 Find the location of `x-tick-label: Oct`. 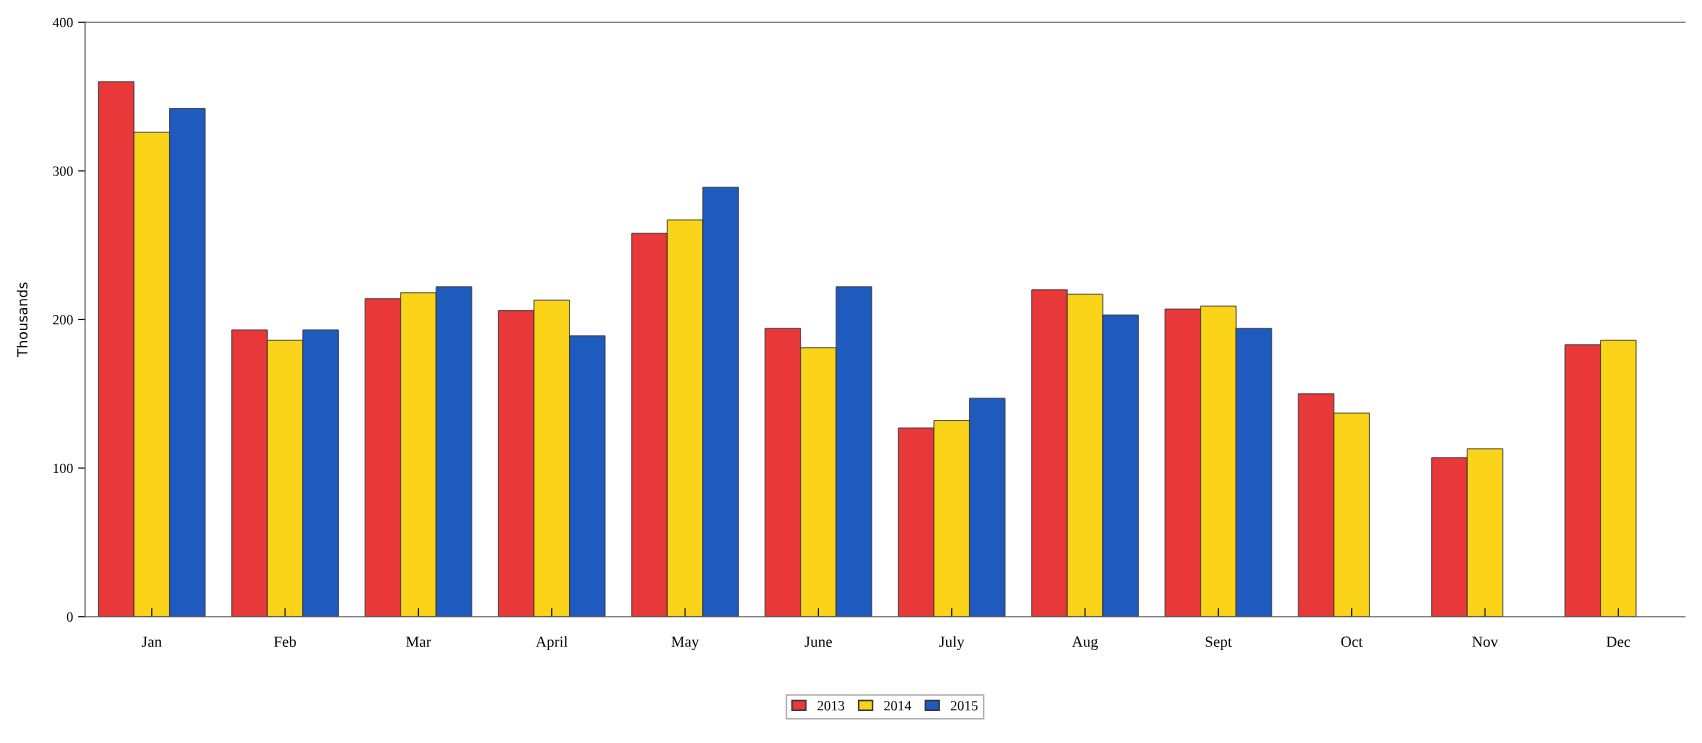

x-tick-label: Oct is located at coordinates (1352, 641).